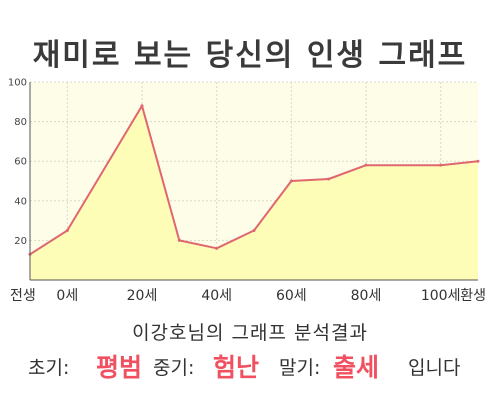  What do you see at coordinates (300, 368) in the screenshot?
I see `late-label: 말기:` at bounding box center [300, 368].